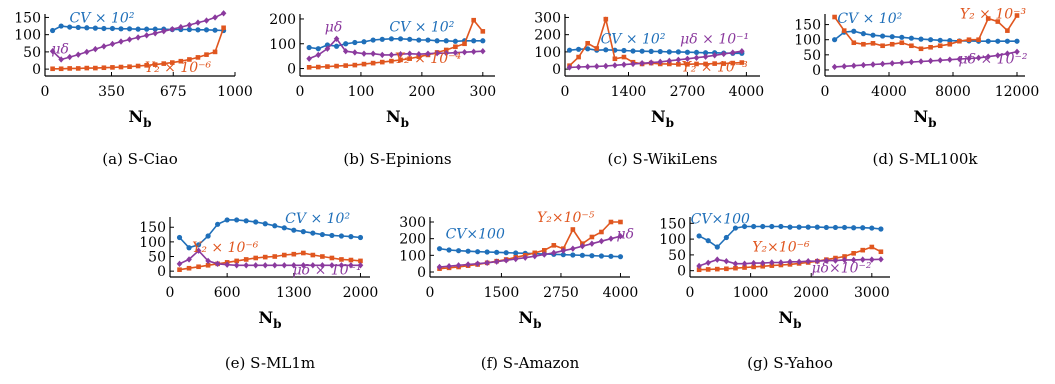 This screenshot has width=1055, height=384. Describe the element at coordinates (872, 293) in the screenshot. I see `x-tick-label: 3000` at that location.